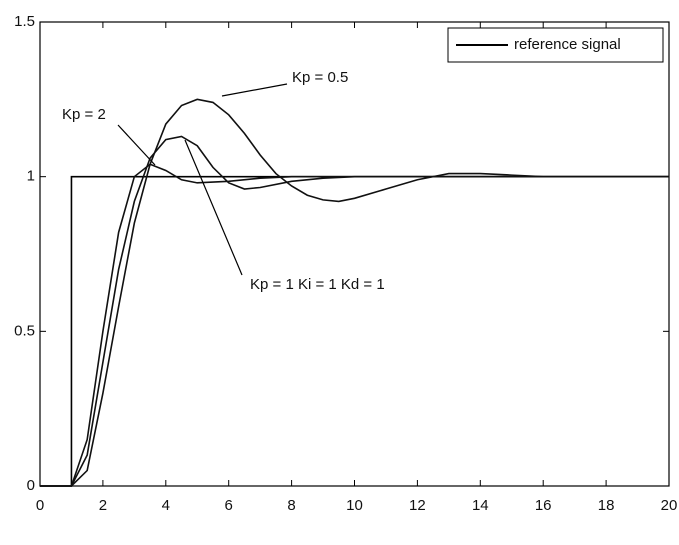 The height and width of the screenshot is (545, 679). Describe the element at coordinates (31, 176) in the screenshot. I see `y-tick-label: 1` at that location.